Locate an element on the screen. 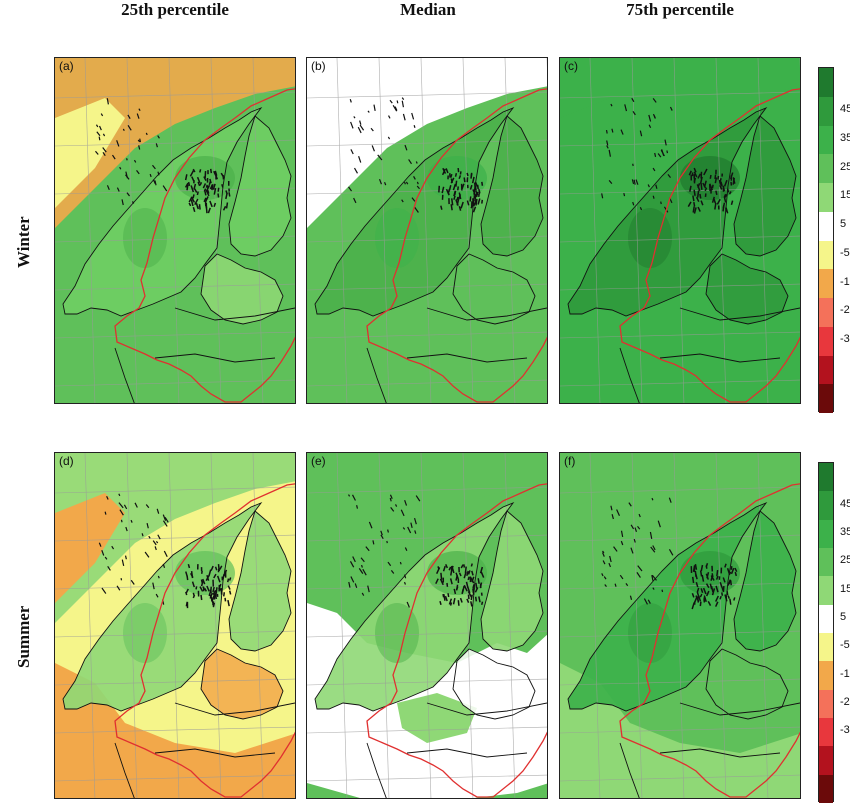 Image resolution: width=850 pixels, height=805 pixels. map-panel-f is located at coordinates (680, 625).